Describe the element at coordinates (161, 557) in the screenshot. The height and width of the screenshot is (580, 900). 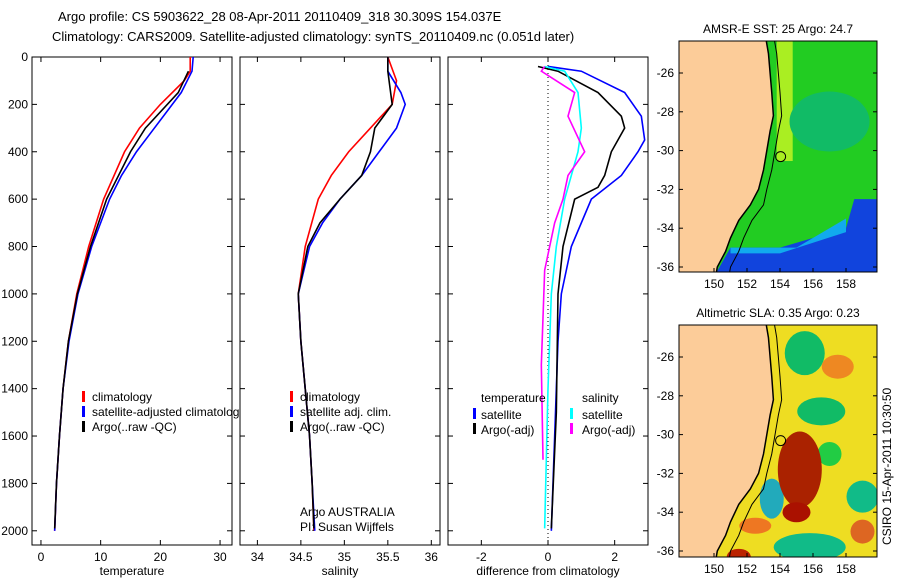
I see `x-tick-label: 20` at that location.